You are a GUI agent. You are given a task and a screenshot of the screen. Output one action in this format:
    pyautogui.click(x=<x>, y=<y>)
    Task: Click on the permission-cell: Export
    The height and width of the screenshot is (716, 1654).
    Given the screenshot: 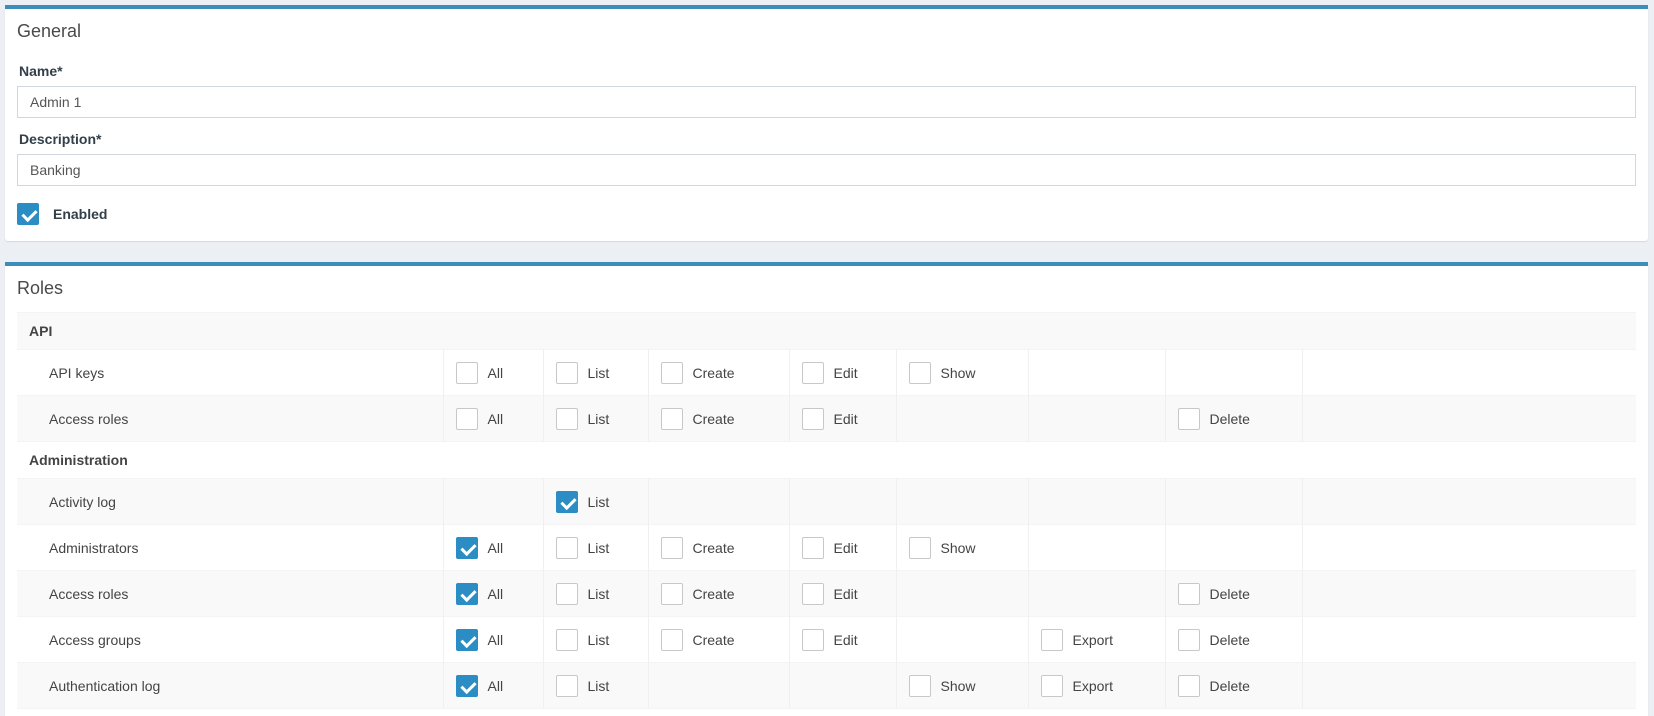 What is the action you would take?
    pyautogui.click(x=1096, y=639)
    